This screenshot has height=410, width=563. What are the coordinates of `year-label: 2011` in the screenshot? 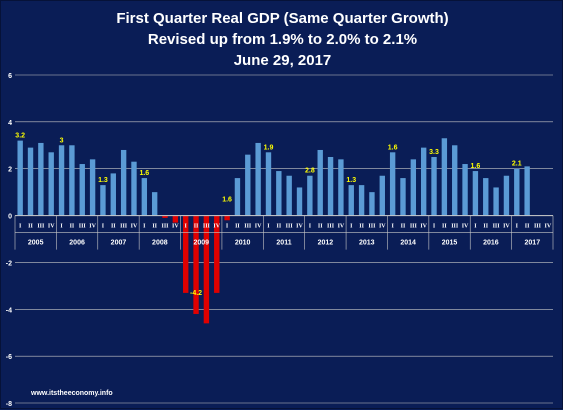 It's located at (283, 243).